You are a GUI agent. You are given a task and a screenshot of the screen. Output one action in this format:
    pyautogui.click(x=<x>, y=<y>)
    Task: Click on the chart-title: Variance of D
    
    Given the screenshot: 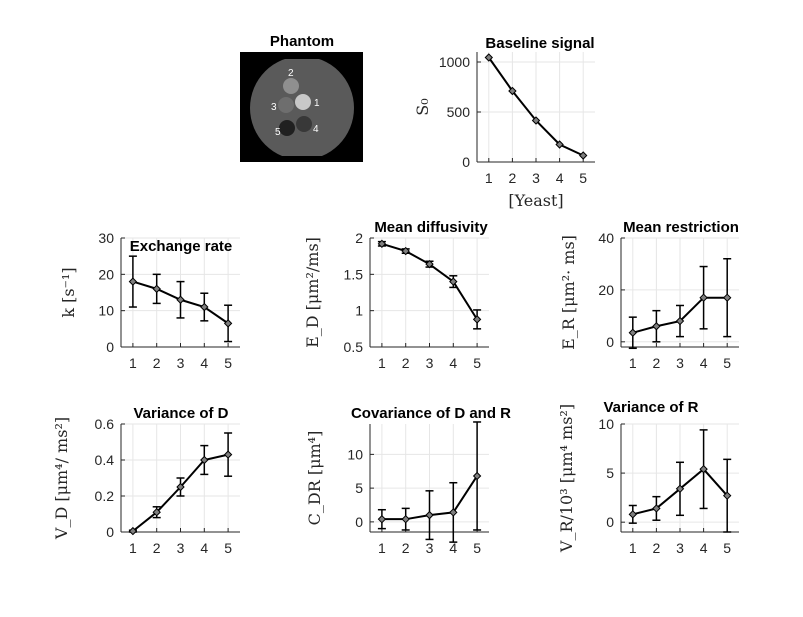 What is the action you would take?
    pyautogui.click(x=180, y=413)
    